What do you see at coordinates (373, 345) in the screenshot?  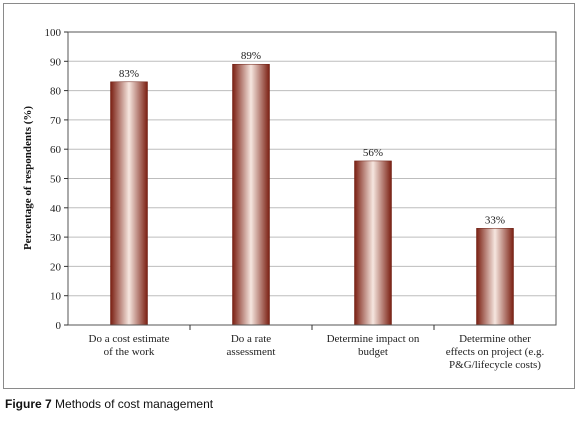 I see `x-category-label: Determine impact on budget` at bounding box center [373, 345].